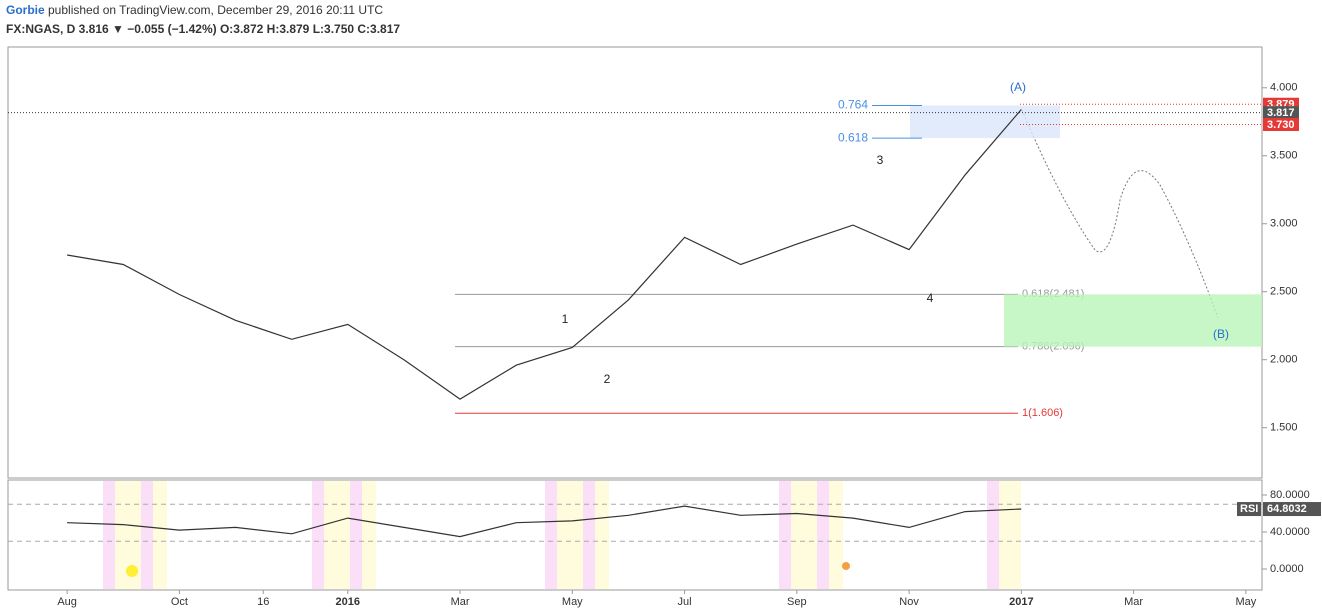 The image size is (1322, 614). Describe the element at coordinates (1284, 88) in the screenshot. I see `y-tick-label: 4.000` at that location.